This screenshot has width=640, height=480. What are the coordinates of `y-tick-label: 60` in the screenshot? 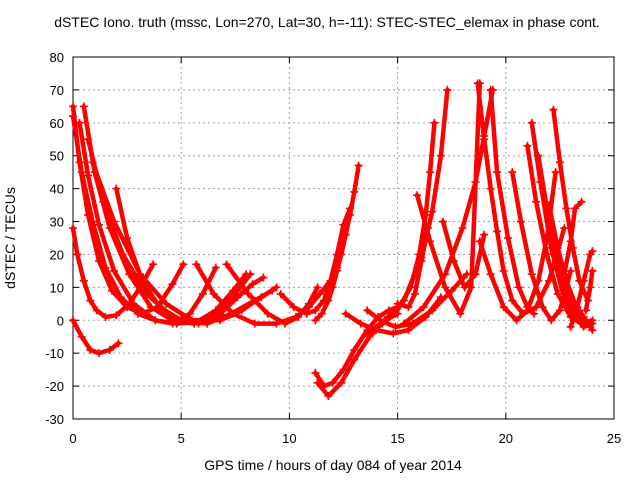 It's located at (57, 123).